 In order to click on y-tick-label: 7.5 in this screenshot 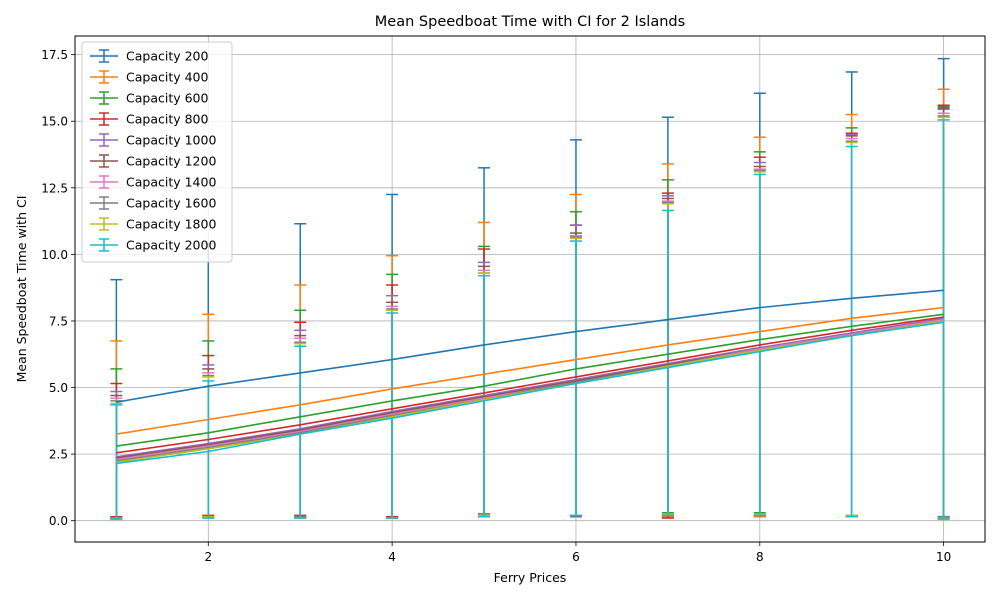, I will do `click(58, 321)`.